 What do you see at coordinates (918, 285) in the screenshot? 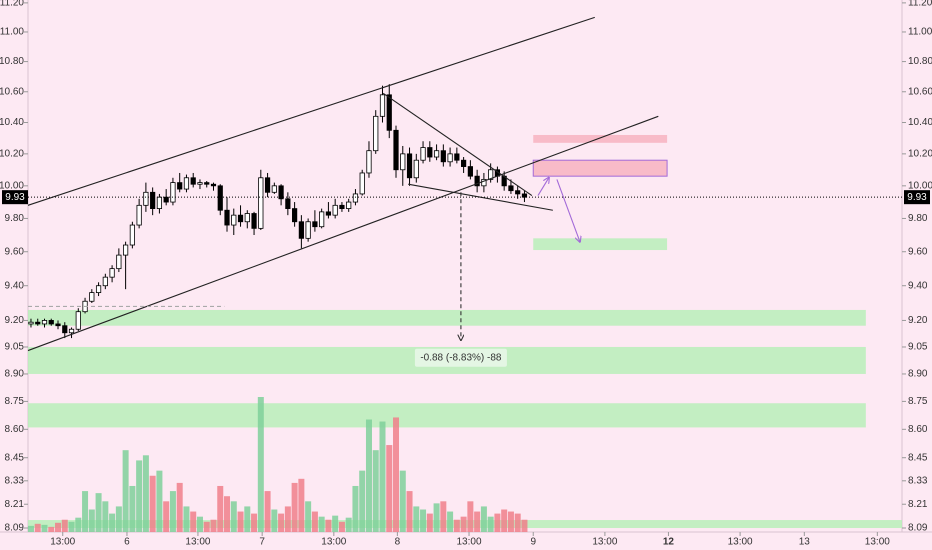
I see `y-tick-label: 9.40` at bounding box center [918, 285].